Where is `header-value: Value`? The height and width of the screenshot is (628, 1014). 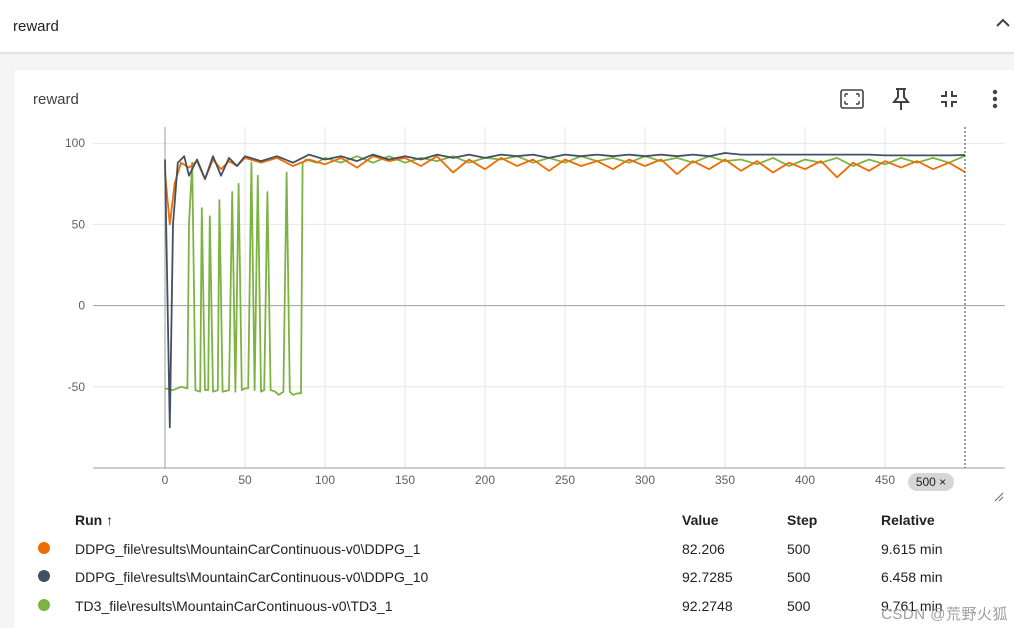 header-value: Value is located at coordinates (700, 520).